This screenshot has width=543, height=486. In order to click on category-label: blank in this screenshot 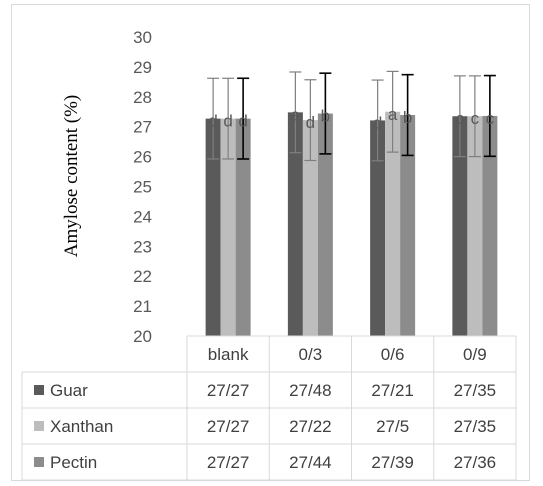, I will do `click(228, 354)`.